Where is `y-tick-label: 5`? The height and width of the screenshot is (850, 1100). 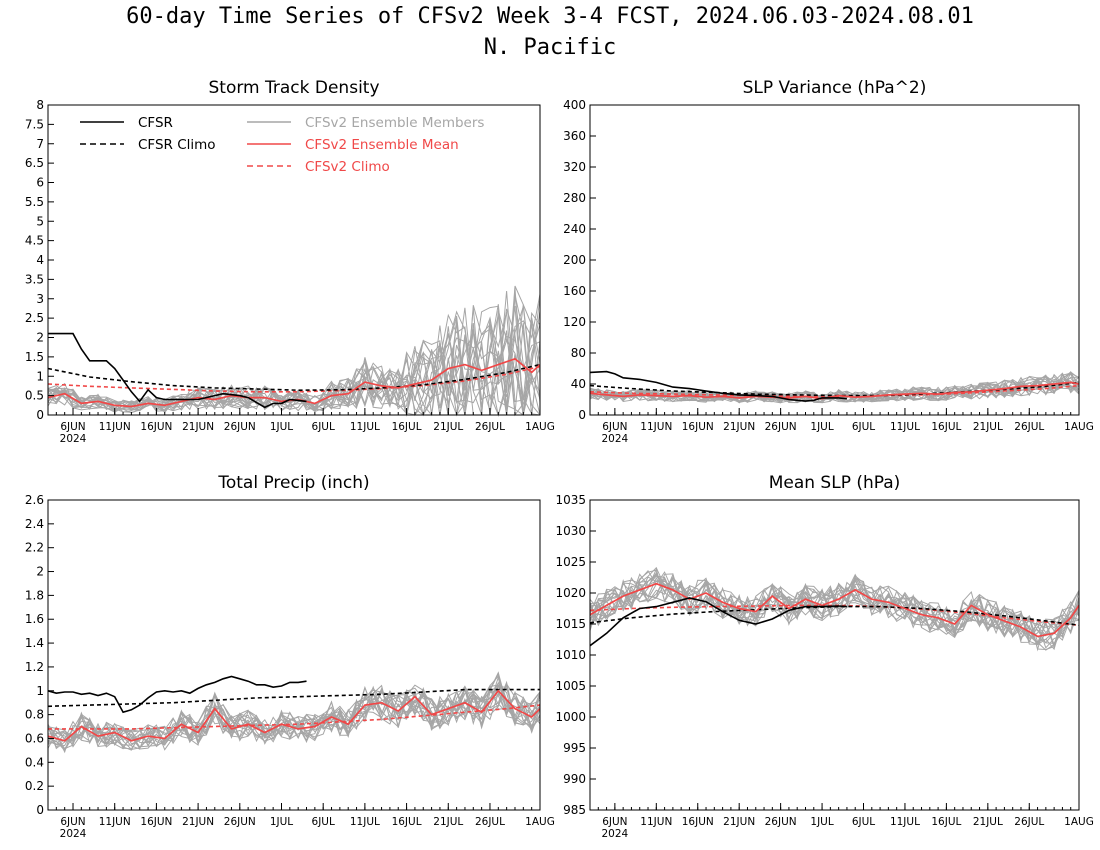
y-tick-label: 5 is located at coordinates (40, 221).